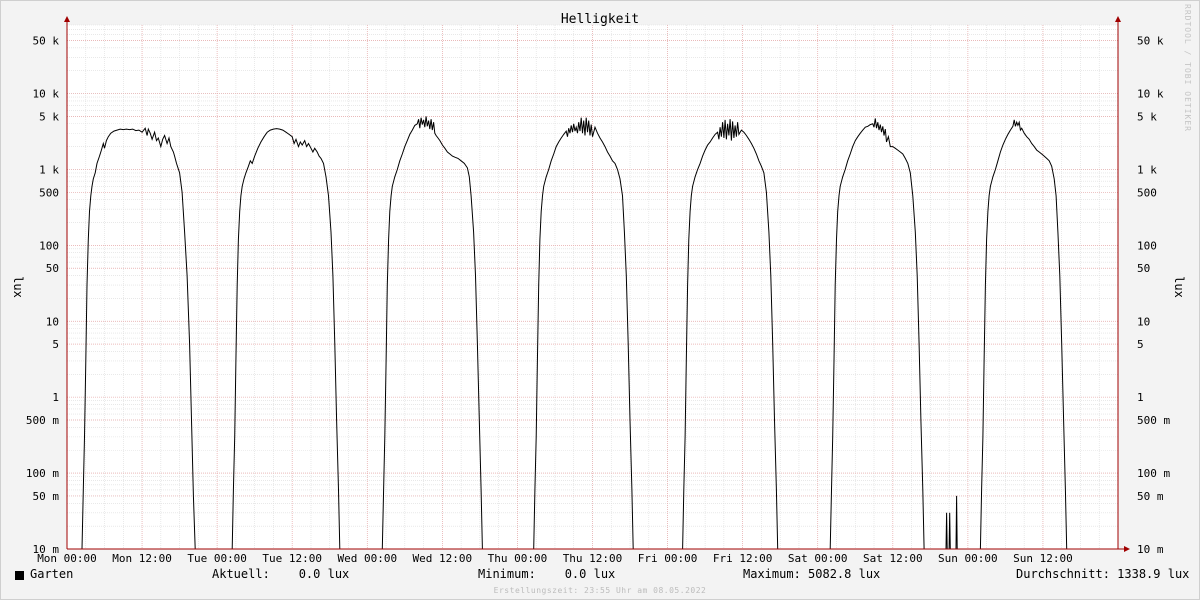  I want to click on y-tick-label-left: 100 m, so click(42, 473).